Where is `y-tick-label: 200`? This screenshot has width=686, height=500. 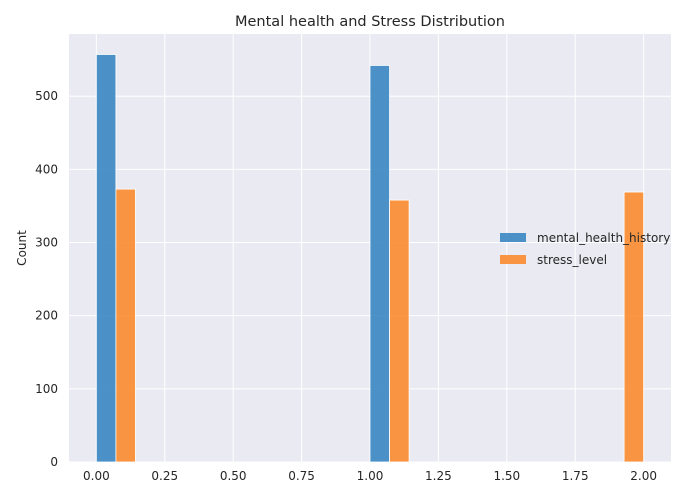 y-tick-label: 200 is located at coordinates (46, 316).